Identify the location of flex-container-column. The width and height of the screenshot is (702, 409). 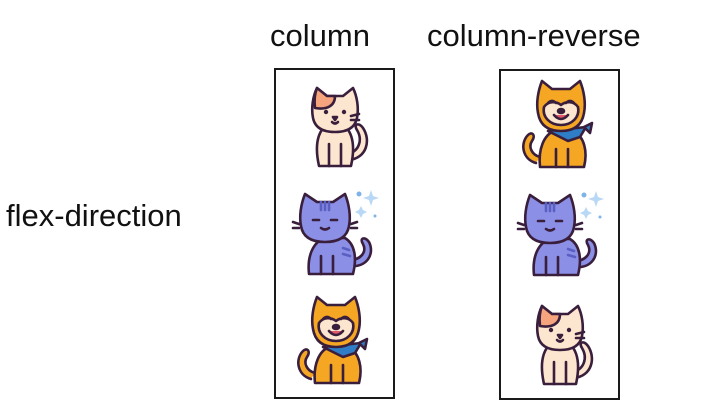
(334, 233).